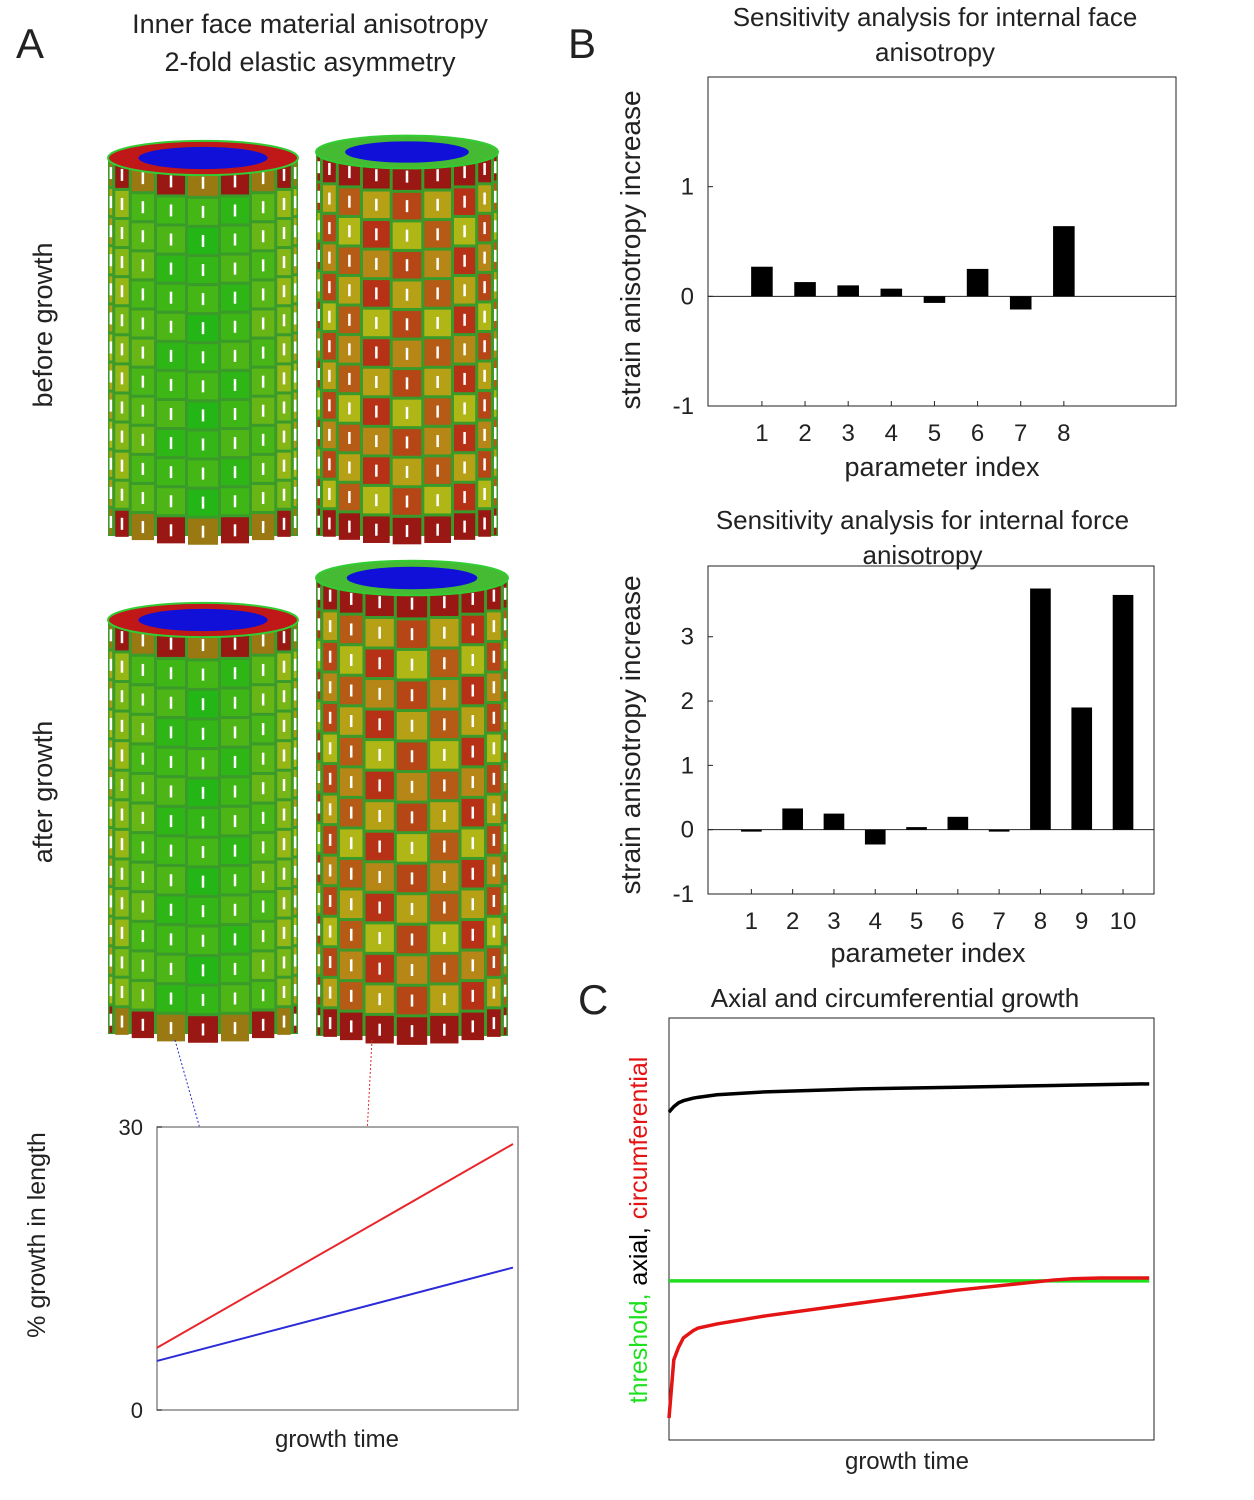  What do you see at coordinates (131, 1127) in the screenshot?
I see `y-tick-label: 30` at bounding box center [131, 1127].